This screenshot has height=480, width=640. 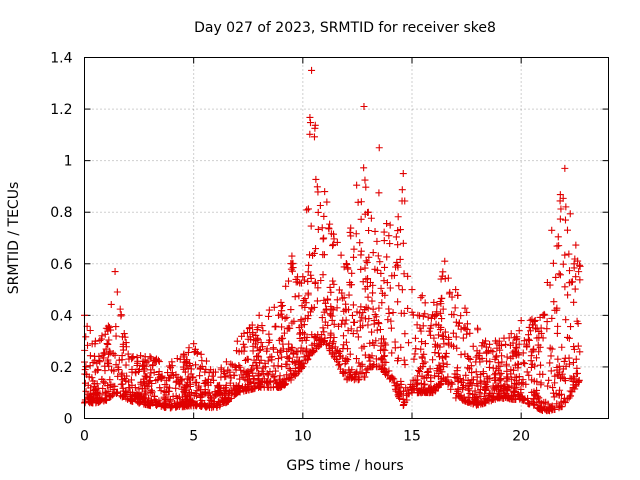 What do you see at coordinates (61, 265) in the screenshot?
I see `y-tick-label: 0.6` at bounding box center [61, 265].